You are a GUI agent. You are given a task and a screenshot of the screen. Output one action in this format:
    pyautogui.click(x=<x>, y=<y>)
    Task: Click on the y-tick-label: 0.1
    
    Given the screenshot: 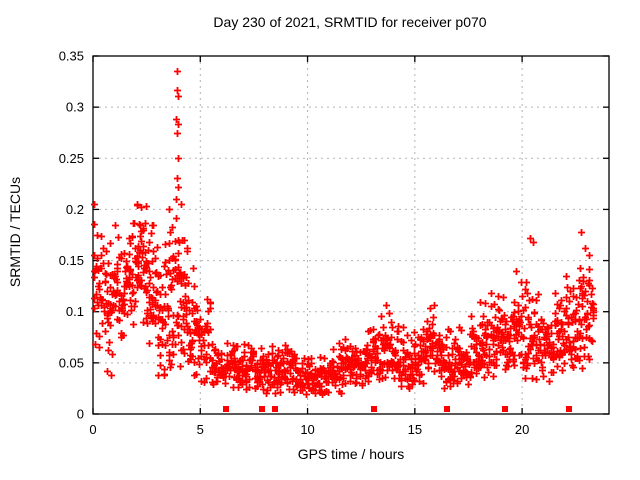 What is the action you would take?
    pyautogui.click(x=75, y=311)
    